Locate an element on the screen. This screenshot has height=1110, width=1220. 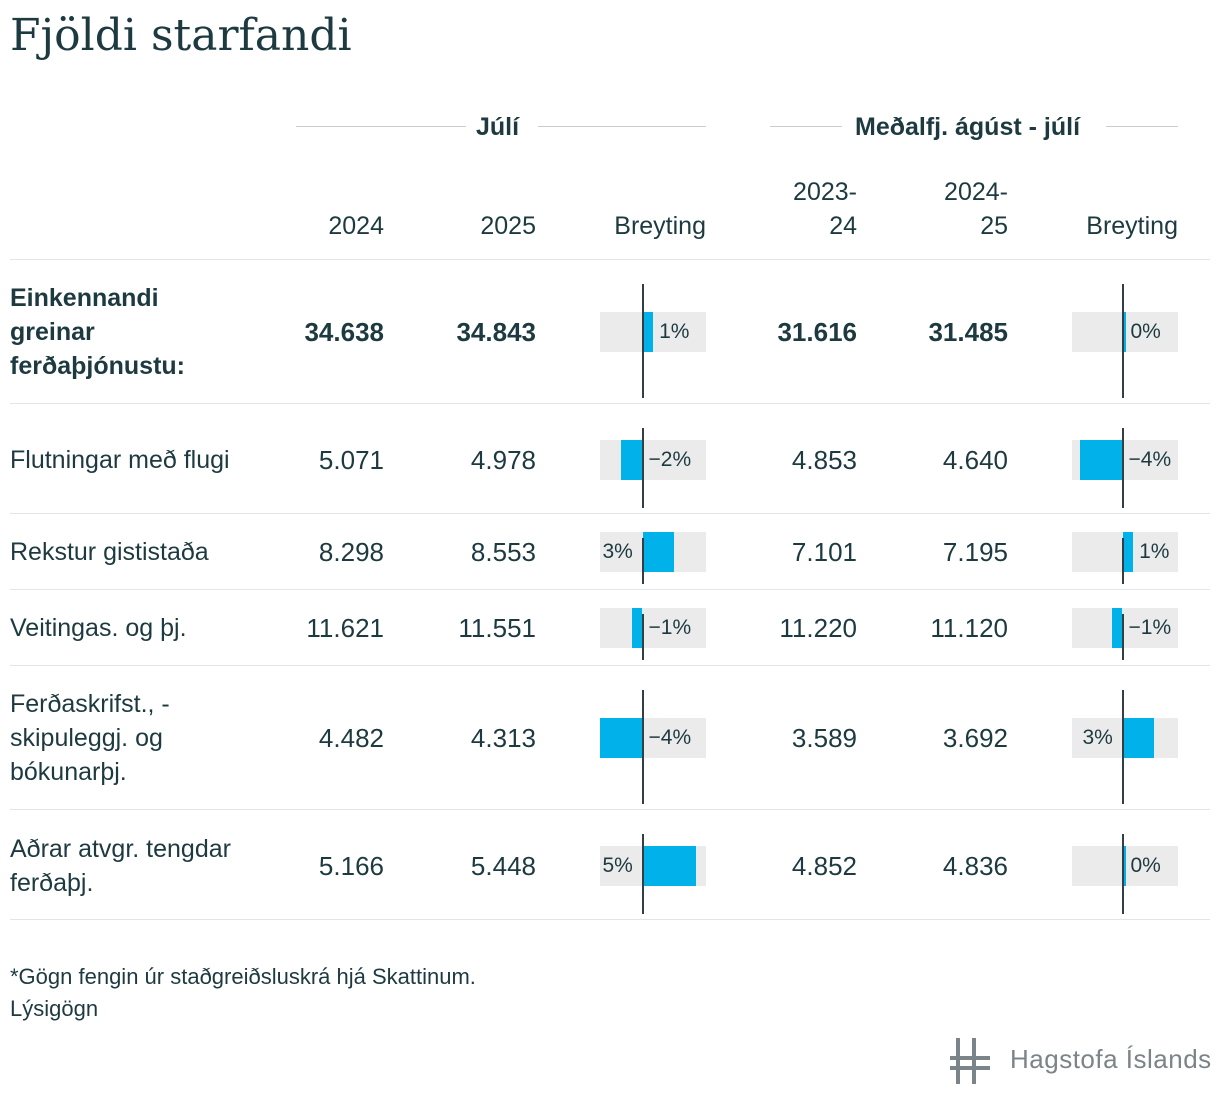
footnote-metadata-link: Lýsigögn is located at coordinates (54, 1008).